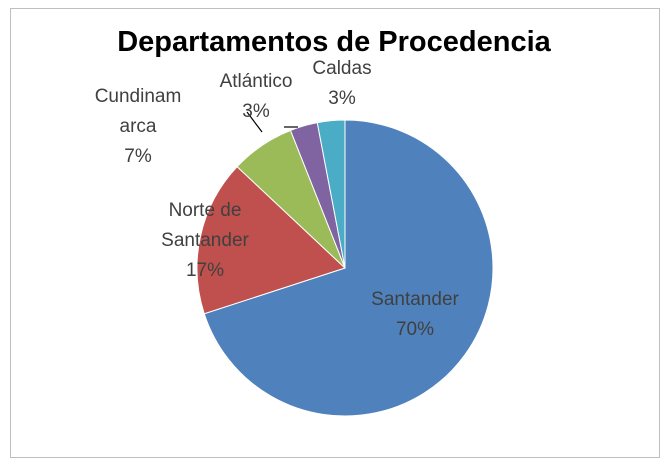 The width and height of the screenshot is (668, 466). I want to click on value-label: 17%, so click(205, 270).